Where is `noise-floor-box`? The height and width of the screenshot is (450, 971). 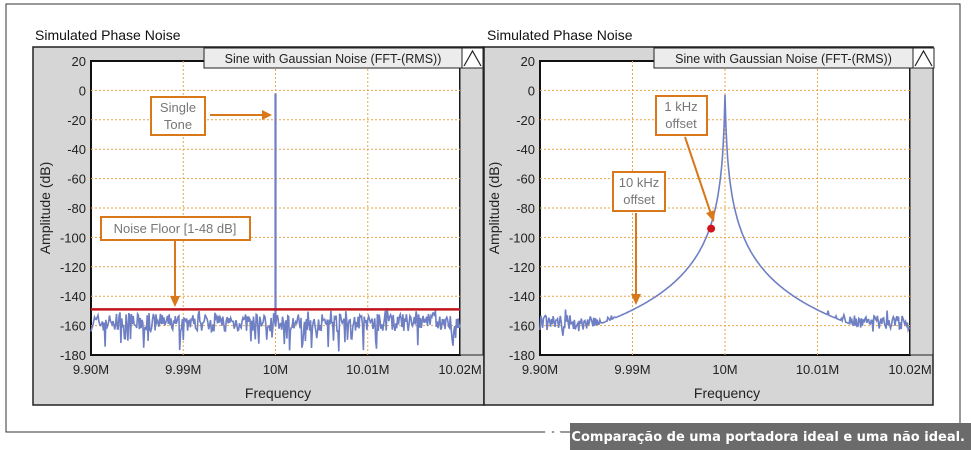
noise-floor-box is located at coordinates (175, 228).